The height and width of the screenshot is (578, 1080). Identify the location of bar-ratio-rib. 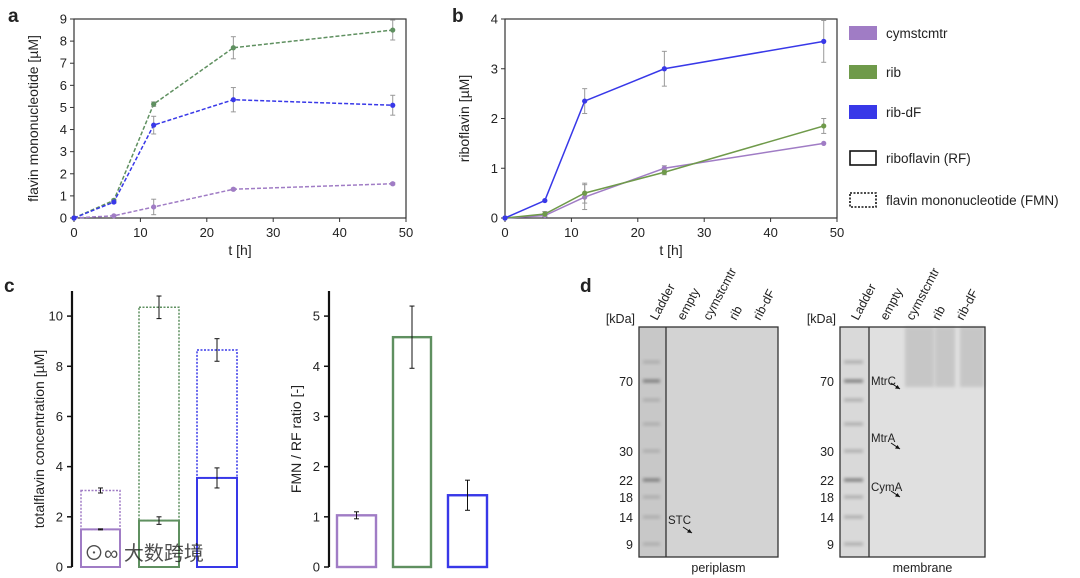
(412, 452).